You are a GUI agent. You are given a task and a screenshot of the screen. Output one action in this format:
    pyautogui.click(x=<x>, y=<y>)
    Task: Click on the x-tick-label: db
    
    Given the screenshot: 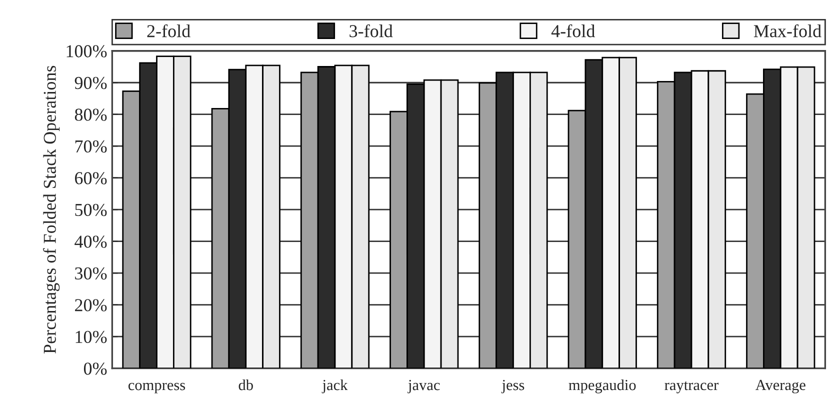 What is the action you would take?
    pyautogui.click(x=245, y=384)
    